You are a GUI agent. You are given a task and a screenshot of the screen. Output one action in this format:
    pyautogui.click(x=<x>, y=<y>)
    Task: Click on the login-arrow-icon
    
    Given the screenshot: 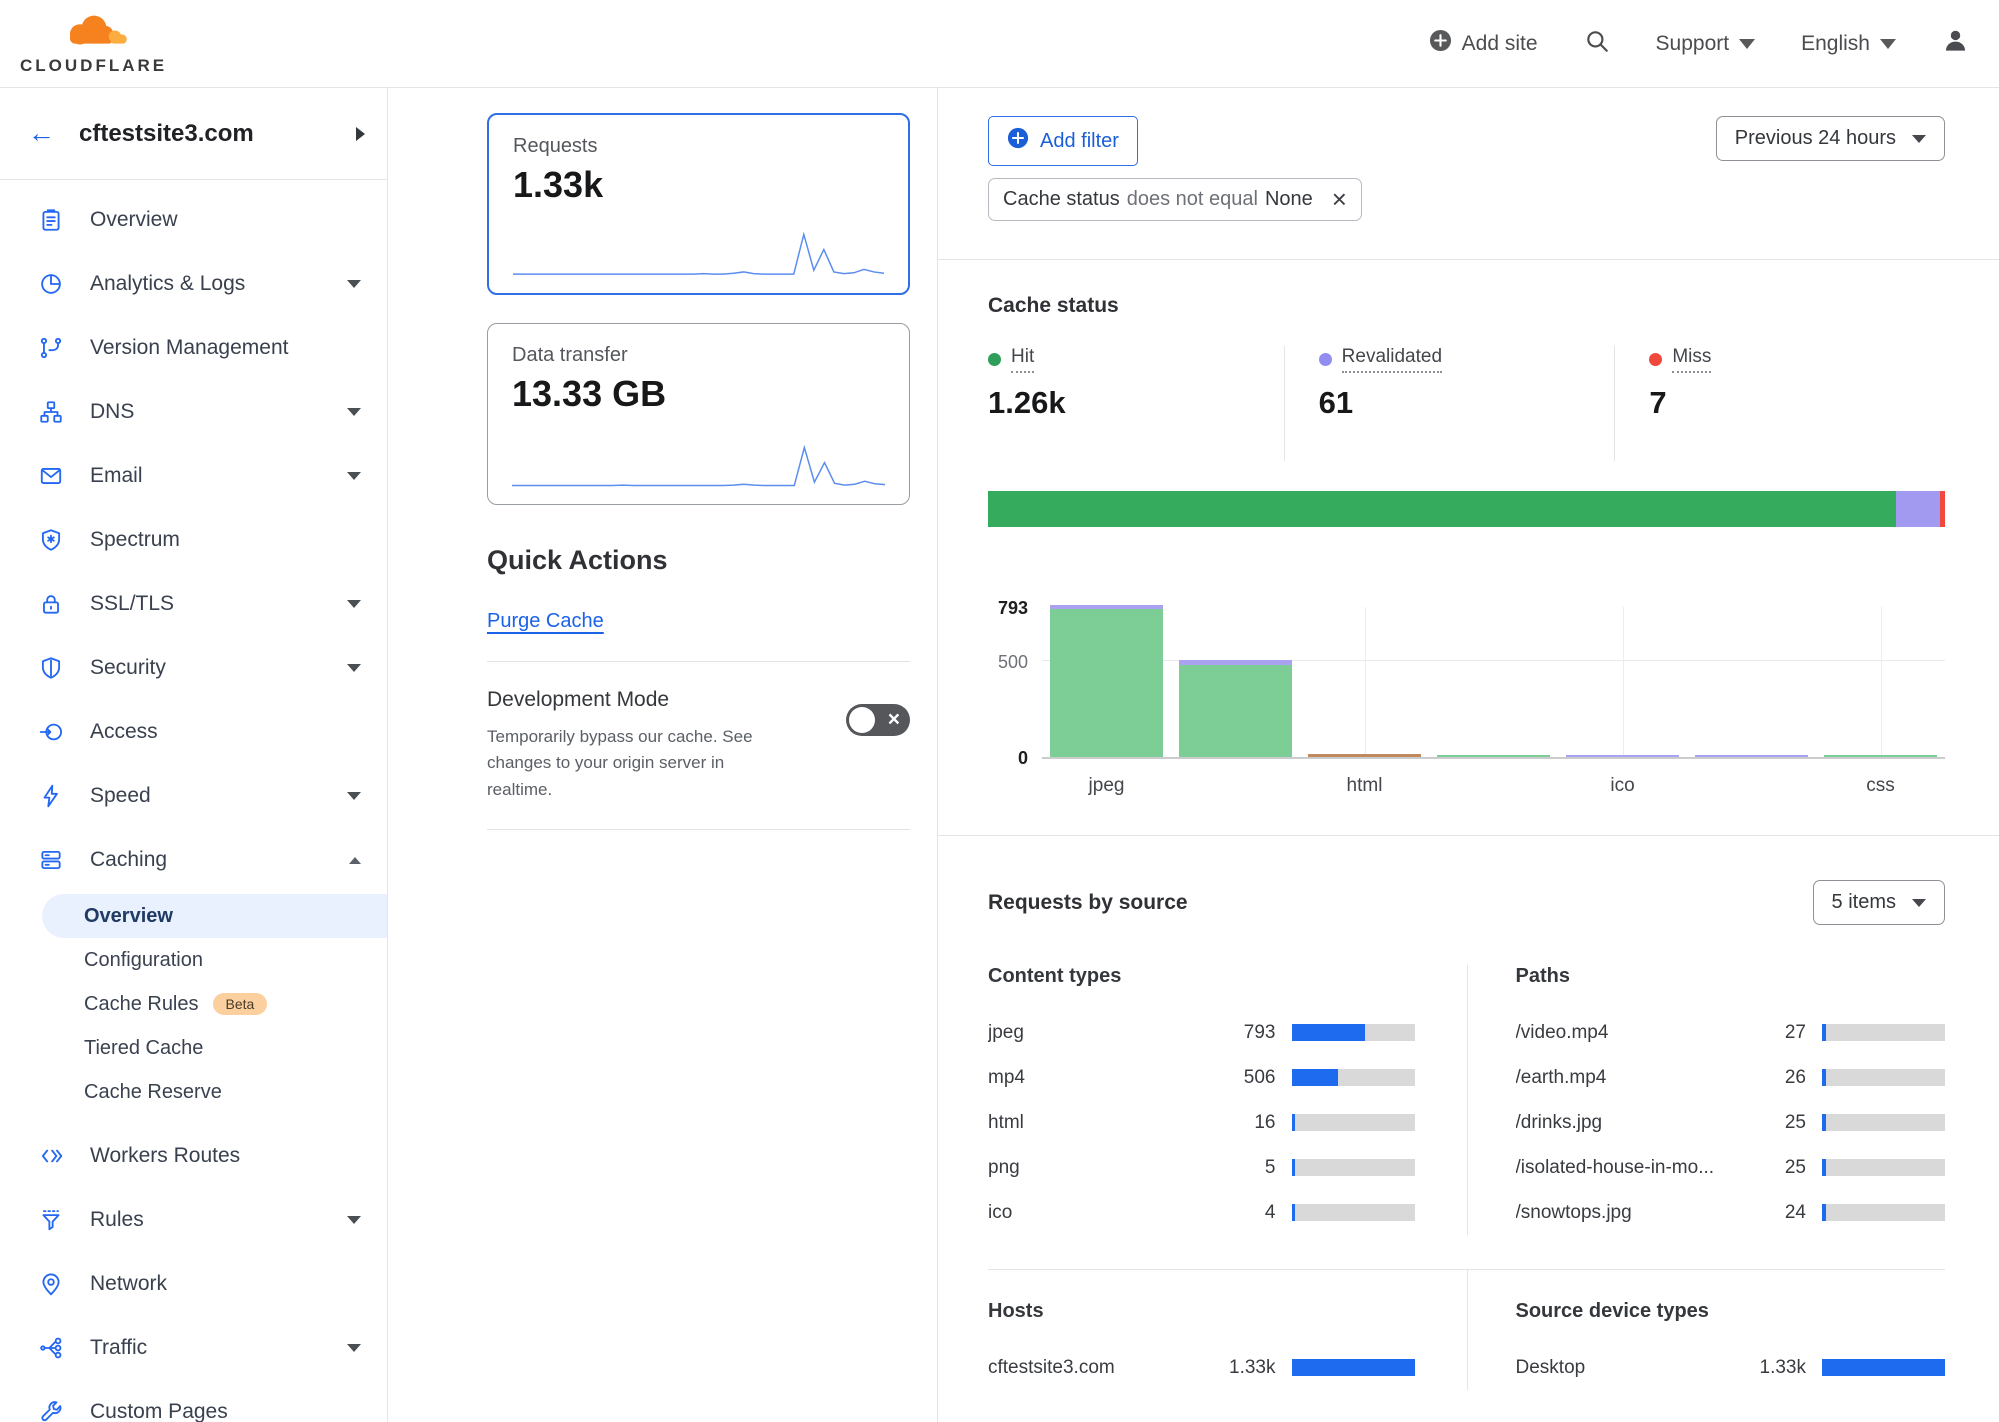 What is the action you would take?
    pyautogui.click(x=51, y=732)
    